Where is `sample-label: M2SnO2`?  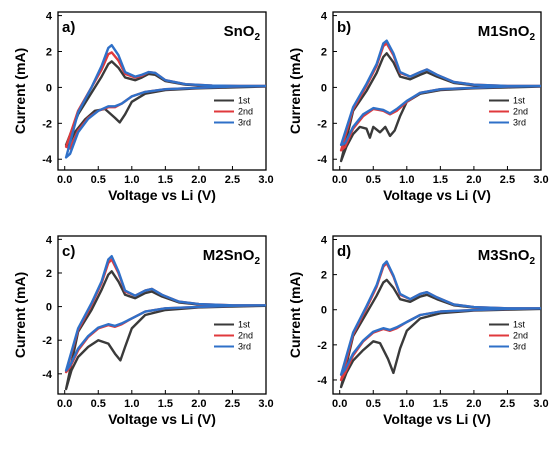
sample-label: M2SnO2 is located at coordinates (232, 257).